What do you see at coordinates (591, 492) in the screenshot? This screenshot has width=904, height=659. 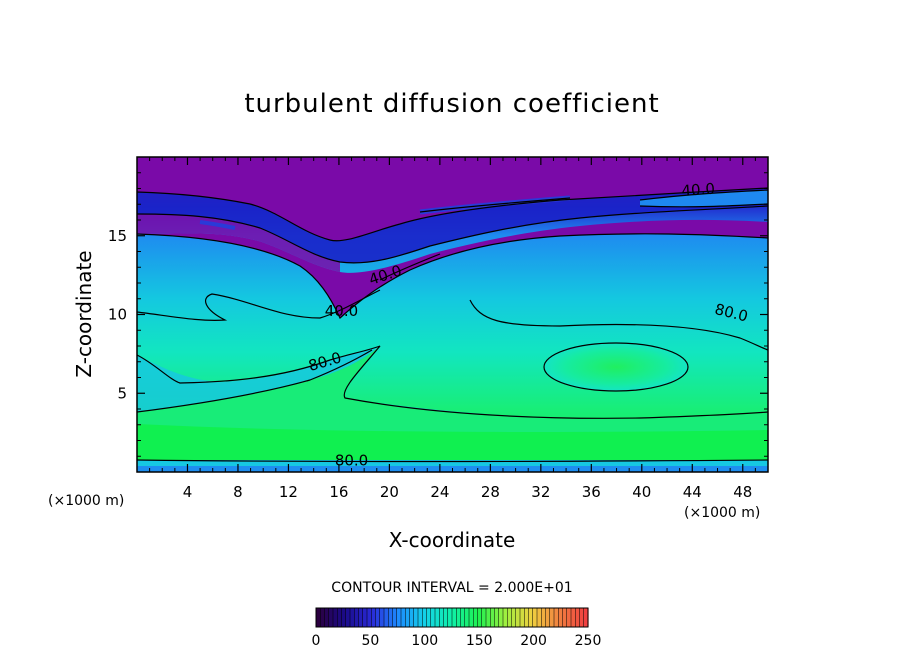 I see `x-tick-label: 36` at bounding box center [591, 492].